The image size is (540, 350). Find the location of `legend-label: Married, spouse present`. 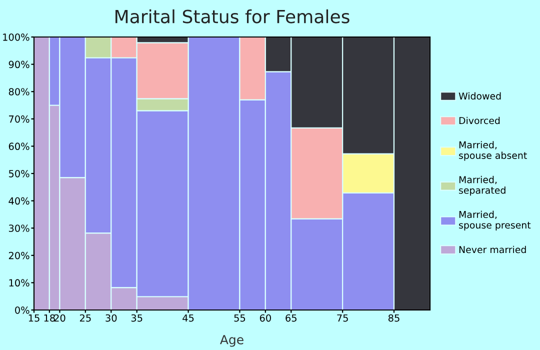

legend-label: Married, spouse present is located at coordinates (495, 220).